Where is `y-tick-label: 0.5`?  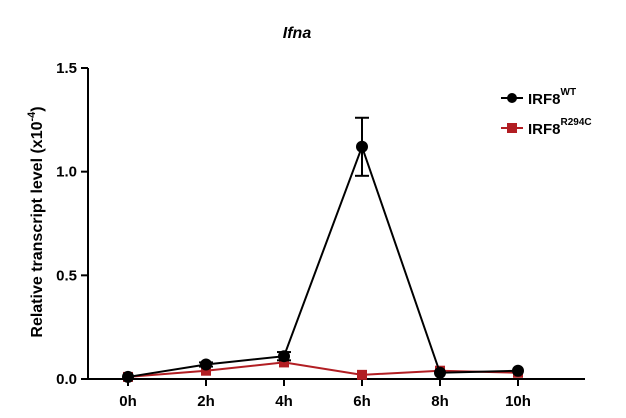 y-tick-label: 0.5 is located at coordinates (66, 275).